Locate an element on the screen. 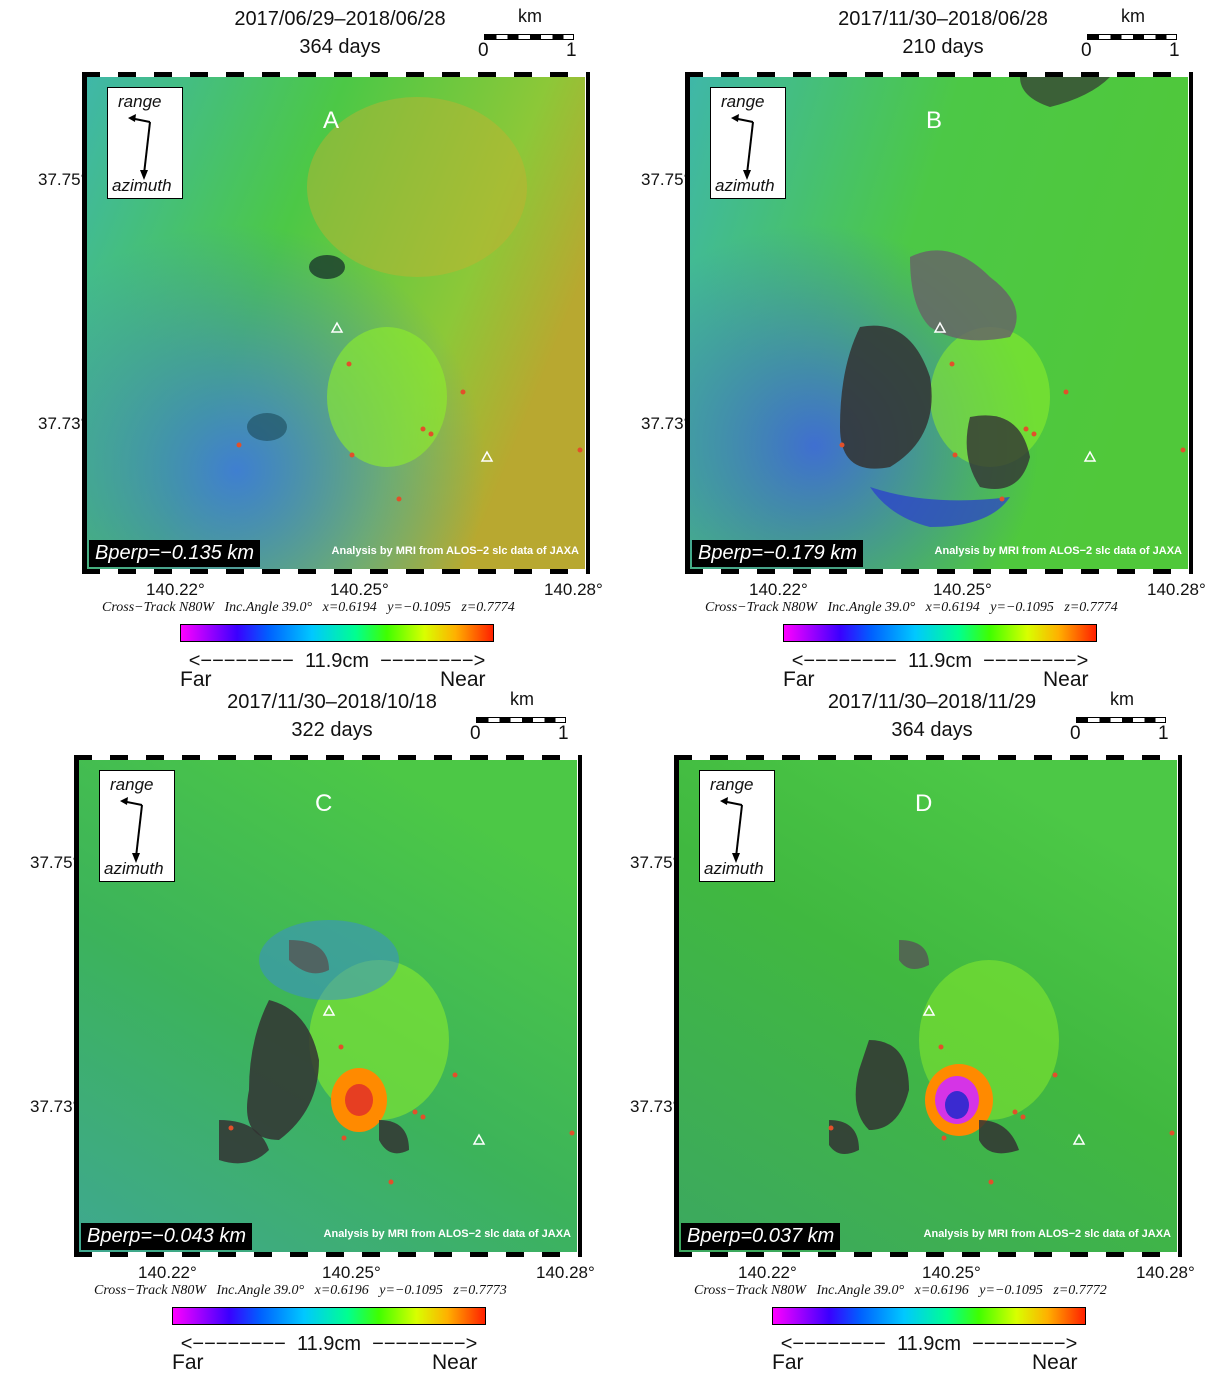 Image resolution: width=1206 pixels, height=1376 pixels. date-range: 2017/11/30–2018/10/18 is located at coordinates (332, 702).